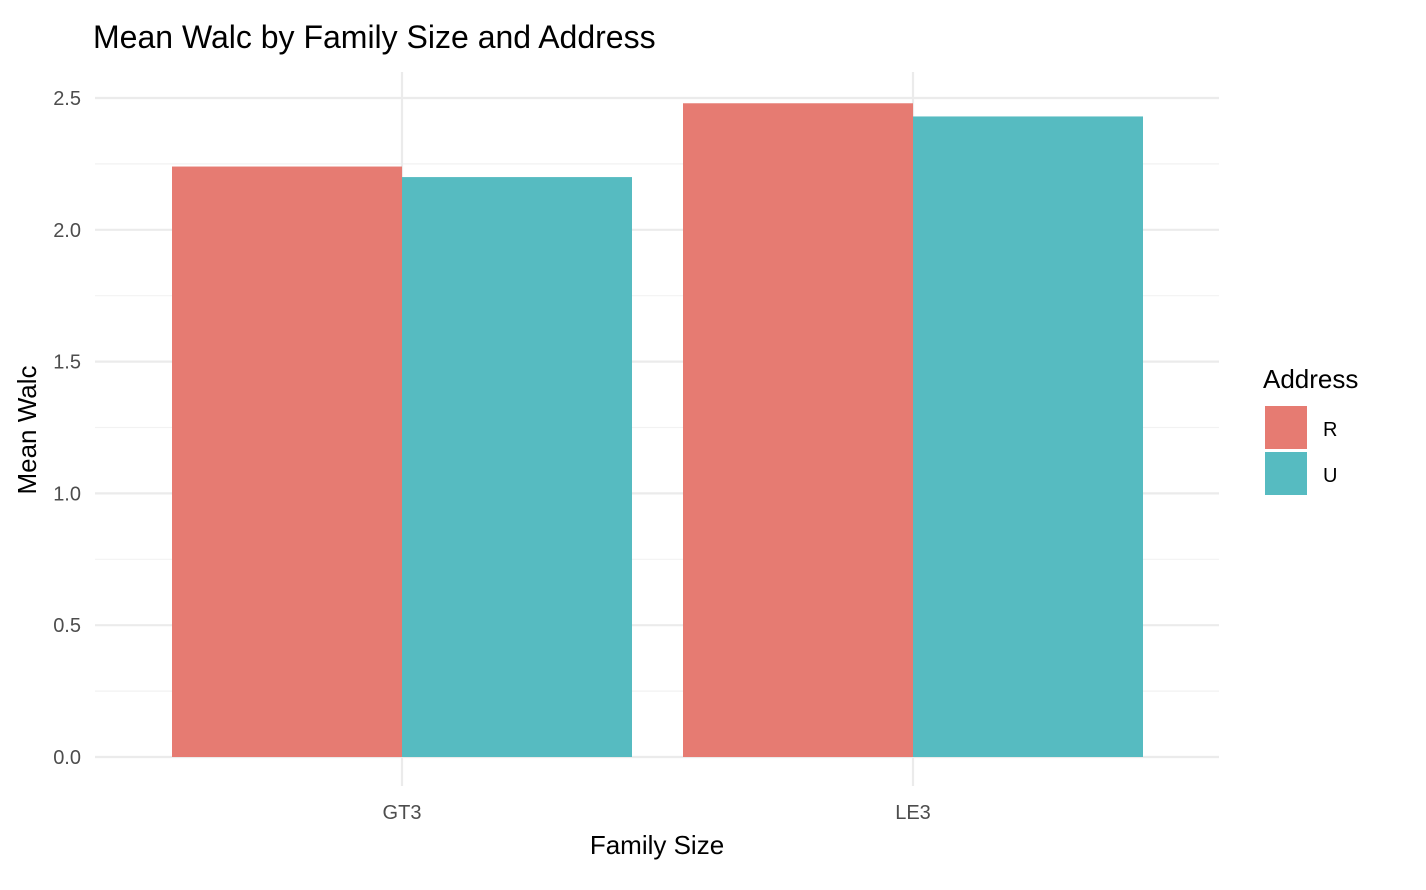 The width and height of the screenshot is (1426, 890). What do you see at coordinates (517, 467) in the screenshot?
I see `bar-u-gt3` at bounding box center [517, 467].